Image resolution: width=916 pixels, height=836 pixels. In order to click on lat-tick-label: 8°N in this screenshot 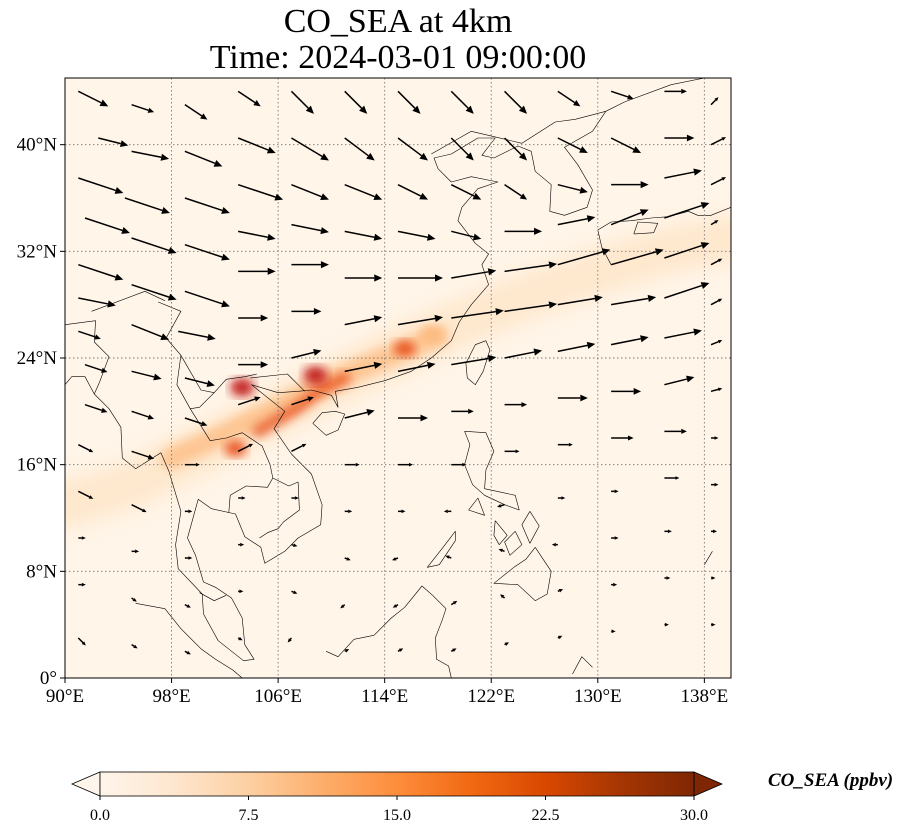, I will do `click(41, 571)`.